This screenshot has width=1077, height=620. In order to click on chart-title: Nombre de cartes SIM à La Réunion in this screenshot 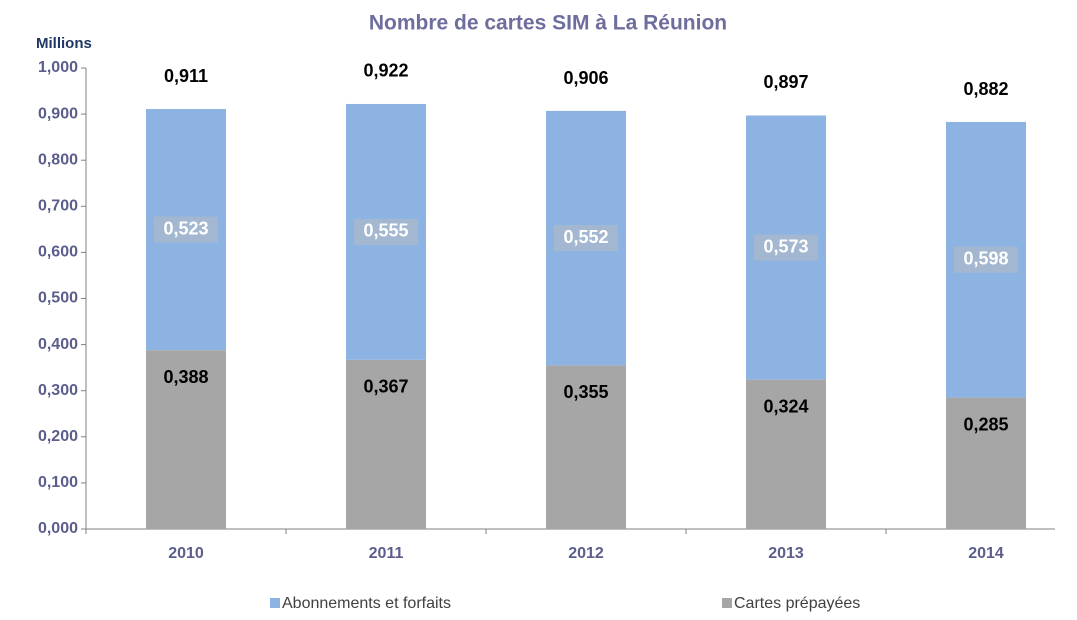, I will do `click(548, 23)`.